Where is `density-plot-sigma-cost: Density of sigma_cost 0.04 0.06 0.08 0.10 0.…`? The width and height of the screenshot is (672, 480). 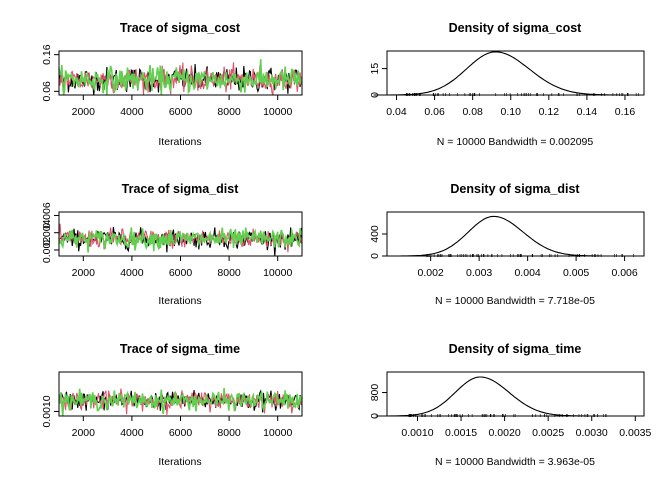 density-plot-sigma-cost: Density of sigma_cost 0.04 0.06 0.08 0.10 0.… is located at coordinates (507, 84).